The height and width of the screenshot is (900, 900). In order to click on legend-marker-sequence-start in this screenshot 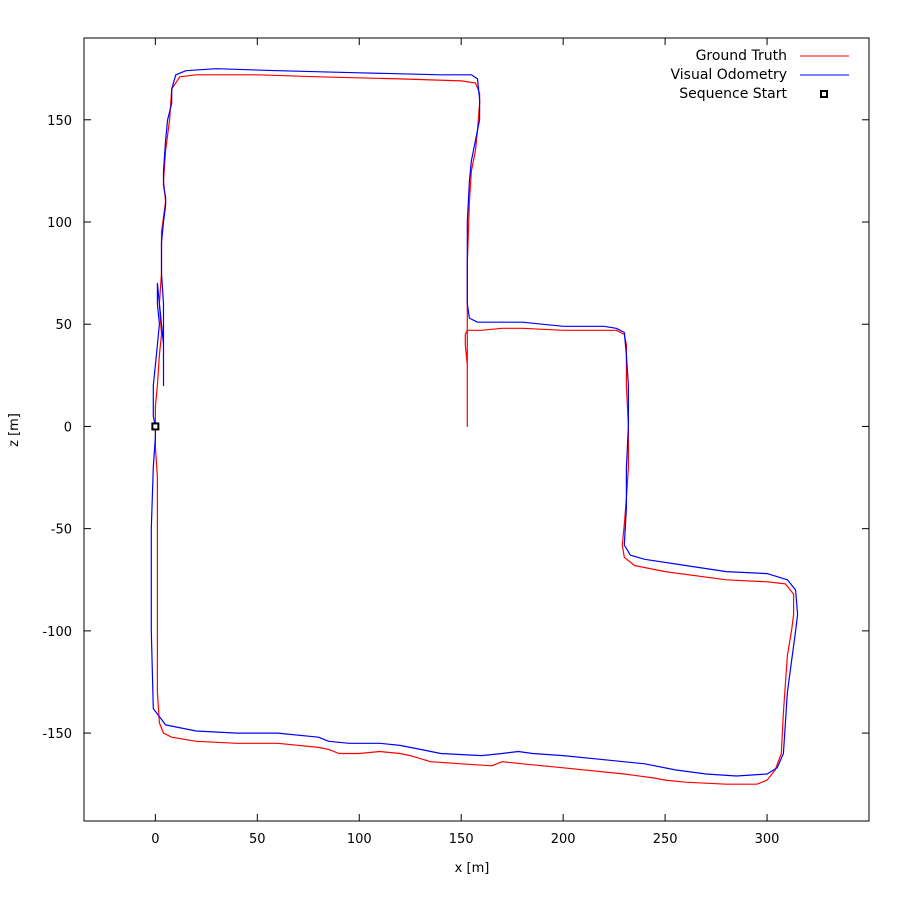, I will do `click(824, 94)`.